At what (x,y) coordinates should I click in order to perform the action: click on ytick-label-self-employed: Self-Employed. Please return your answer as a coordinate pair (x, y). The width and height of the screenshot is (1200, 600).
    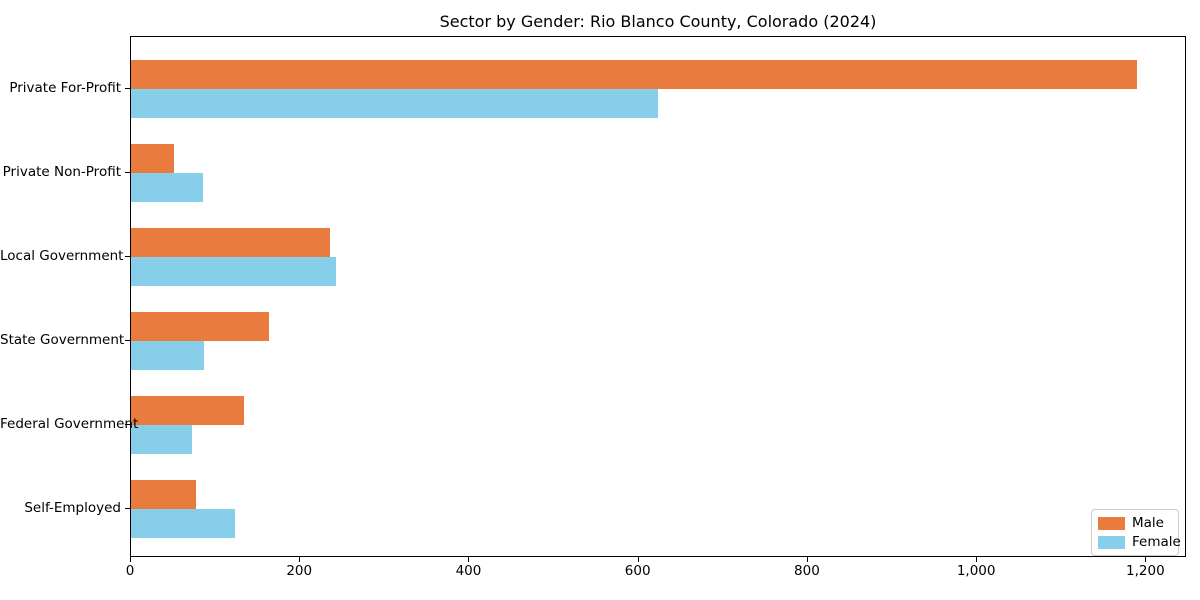
    Looking at the image, I should click on (72, 508).